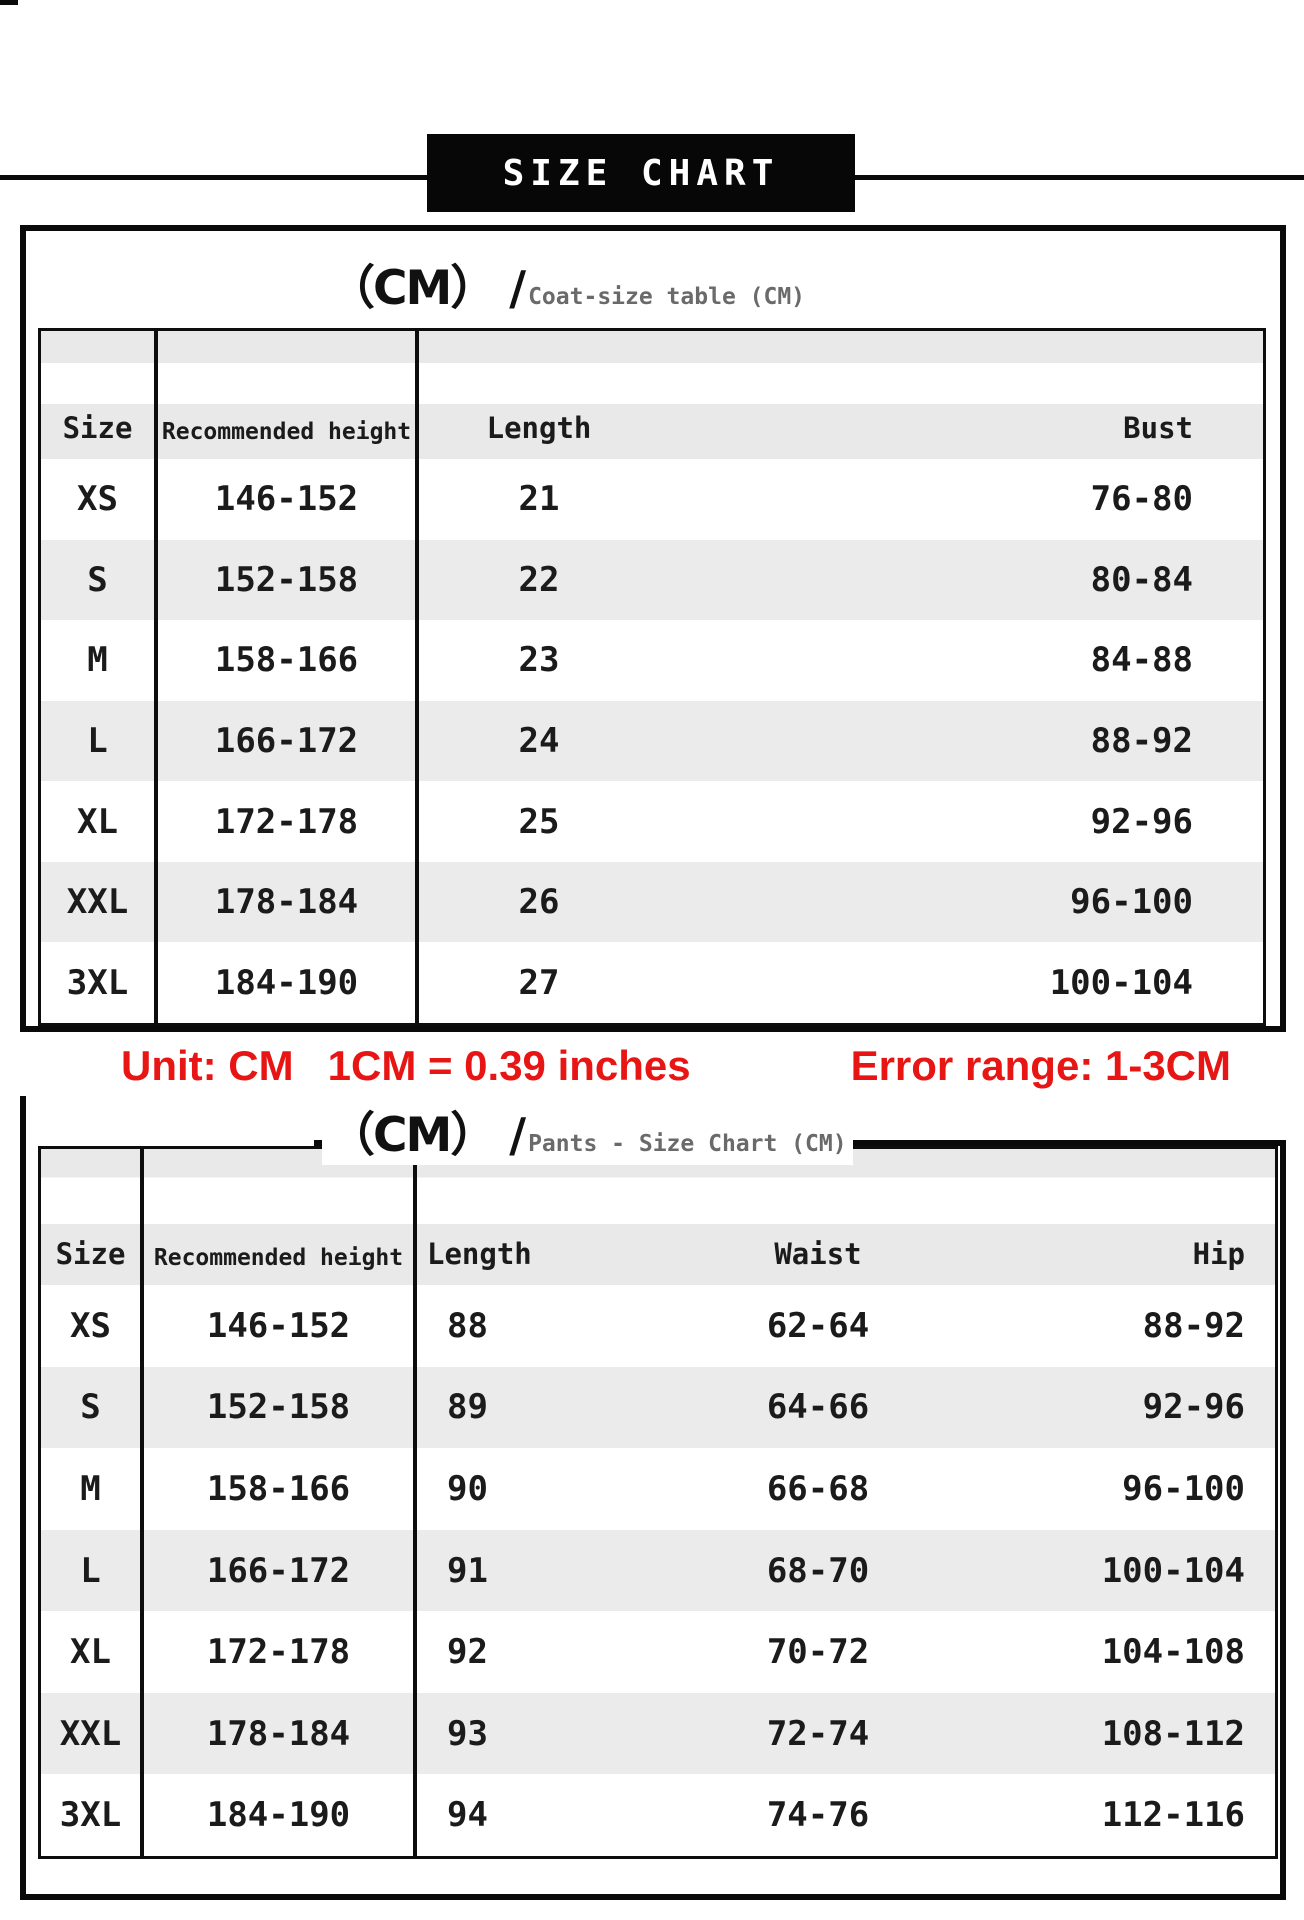 The image size is (1304, 1920). What do you see at coordinates (539, 579) in the screenshot?
I see `cell-length: 22` at bounding box center [539, 579].